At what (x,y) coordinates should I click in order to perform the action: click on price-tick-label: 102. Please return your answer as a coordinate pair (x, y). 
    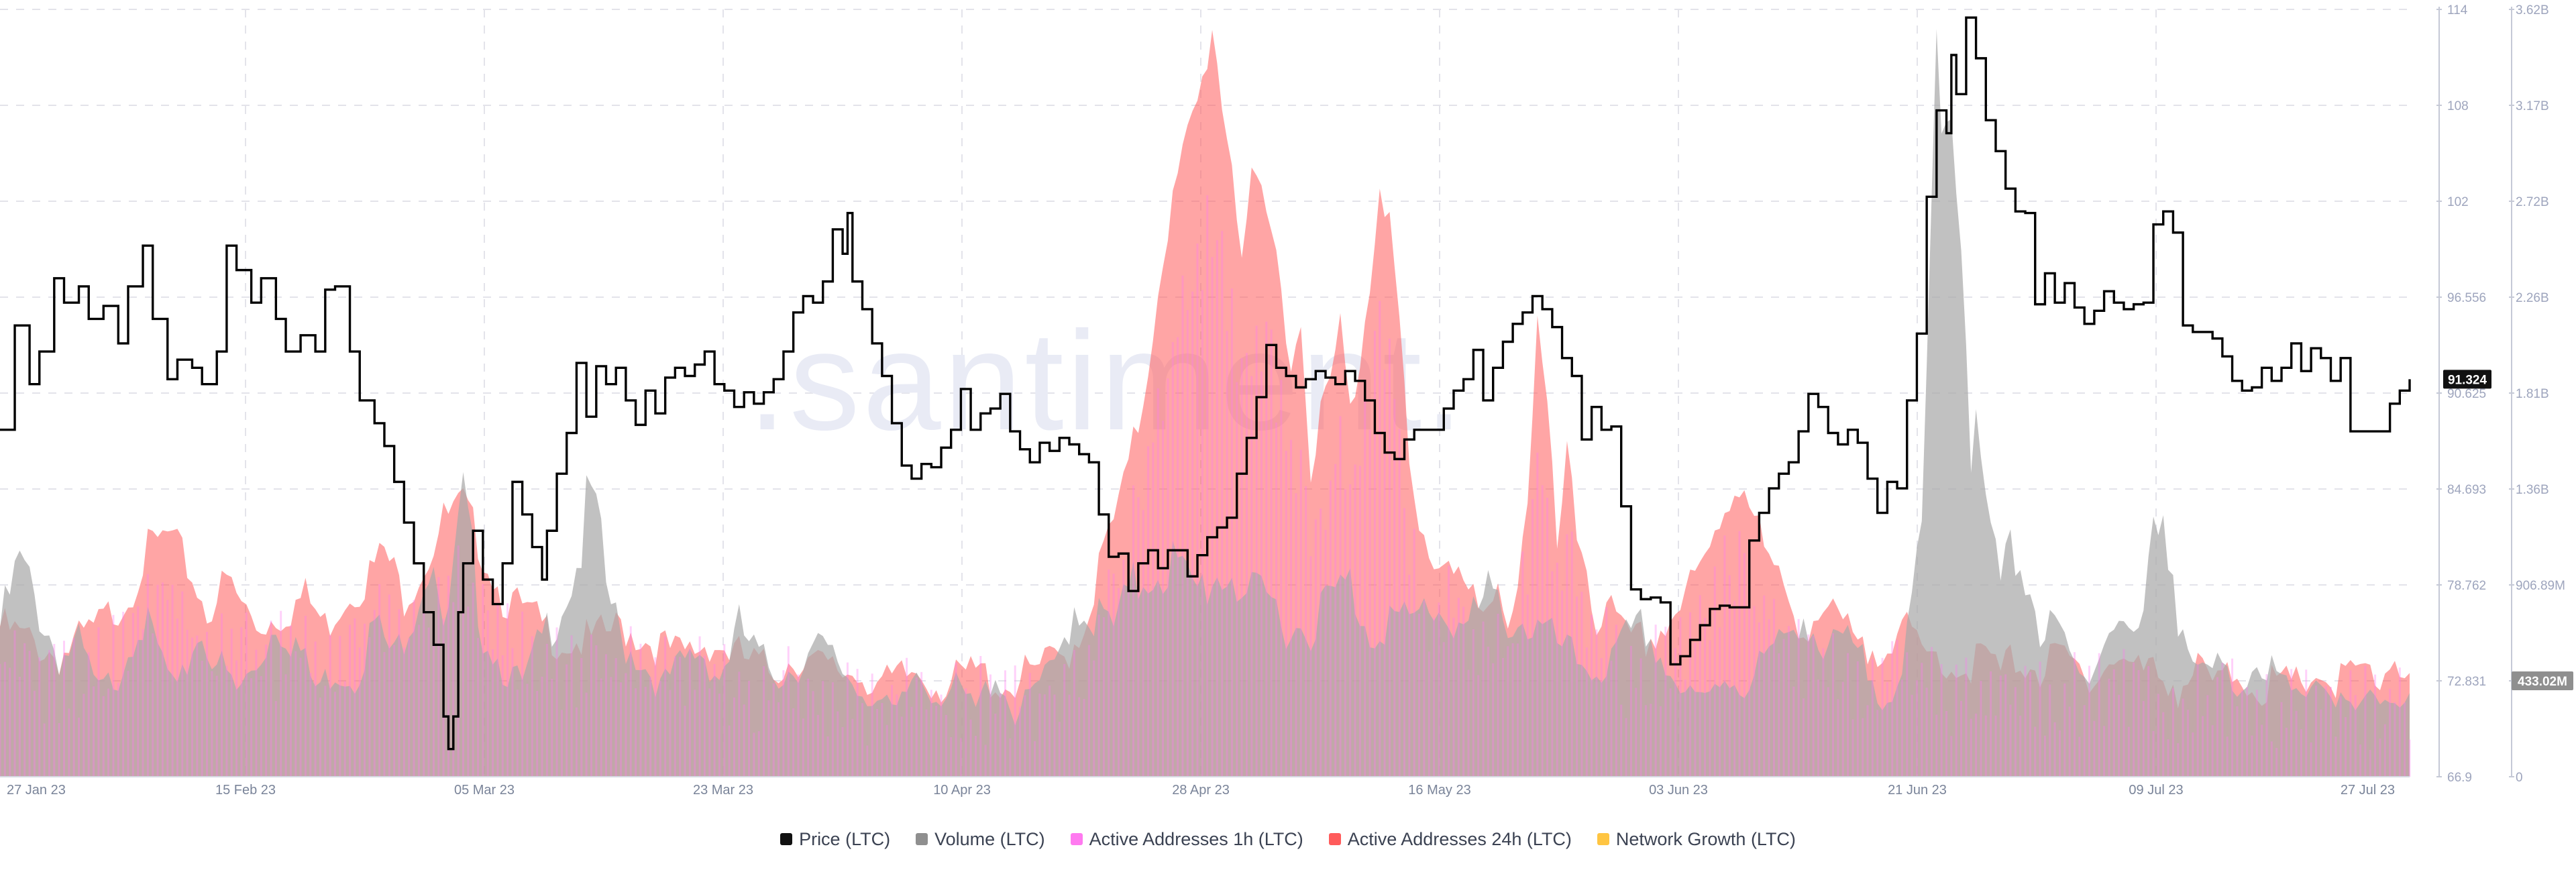
    Looking at the image, I should click on (2458, 202).